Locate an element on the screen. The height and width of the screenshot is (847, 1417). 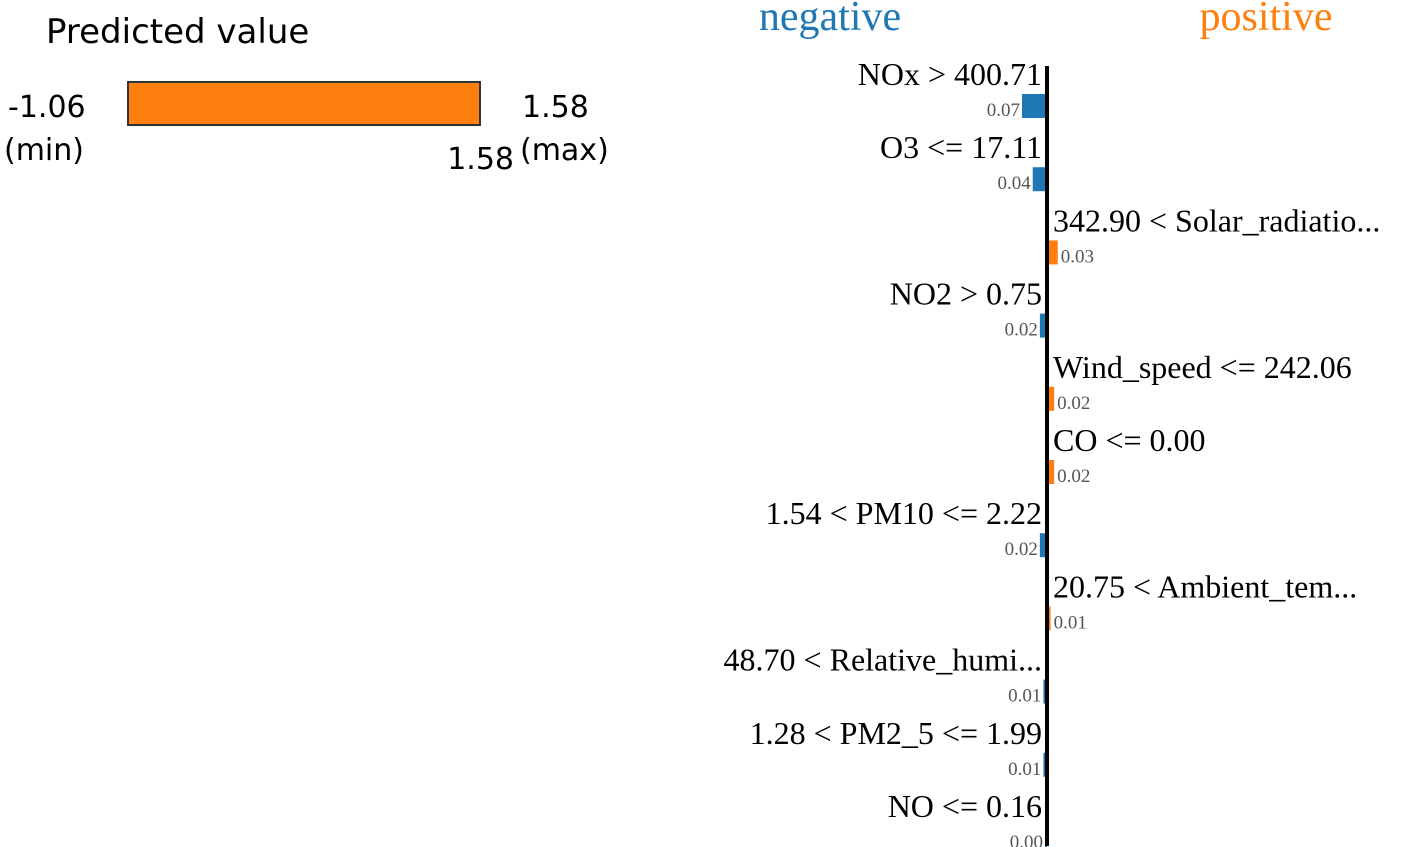
feature-label: 1.54 < PM10 <= 2.22 is located at coordinates (904, 513).